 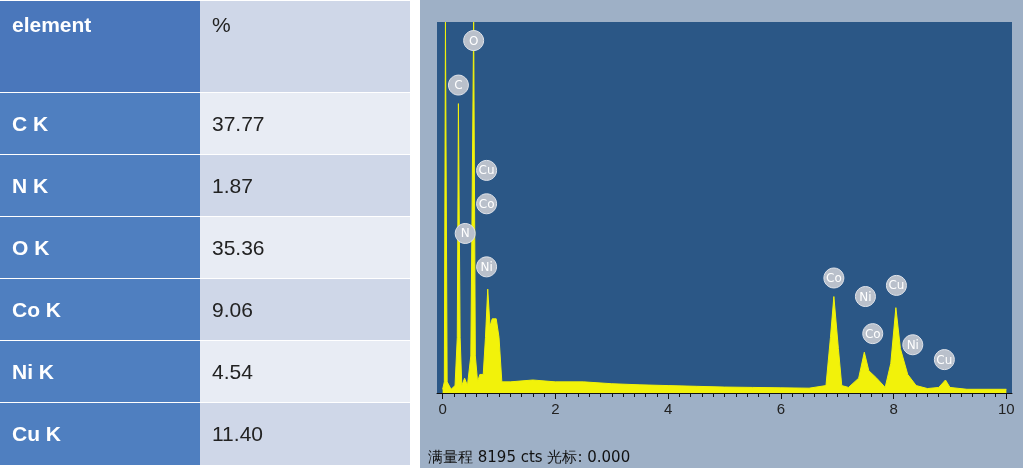 I want to click on text: 35.36, so click(x=238, y=247).